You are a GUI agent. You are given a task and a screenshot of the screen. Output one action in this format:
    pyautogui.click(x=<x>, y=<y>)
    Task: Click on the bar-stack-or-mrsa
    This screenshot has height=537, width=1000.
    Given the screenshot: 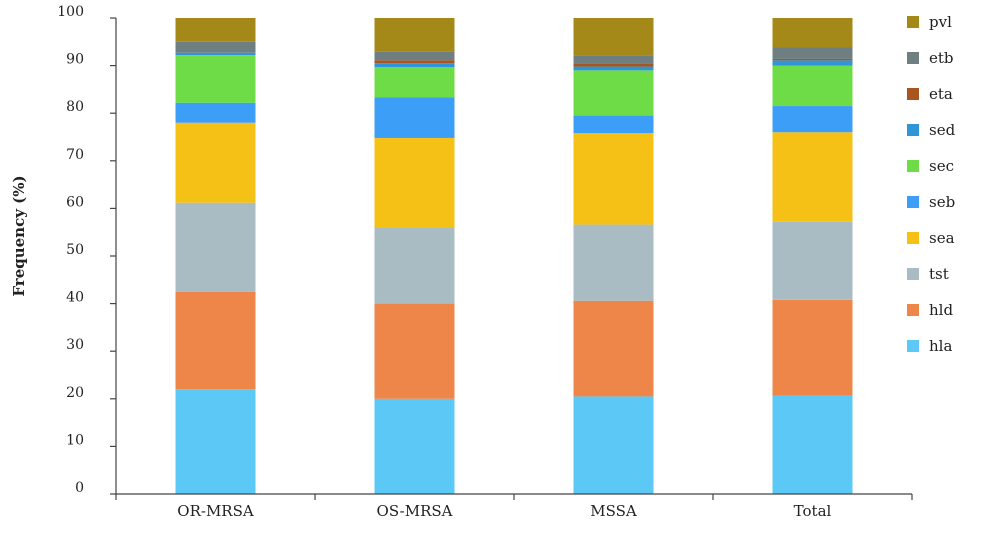 What is the action you would take?
    pyautogui.click(x=215, y=256)
    